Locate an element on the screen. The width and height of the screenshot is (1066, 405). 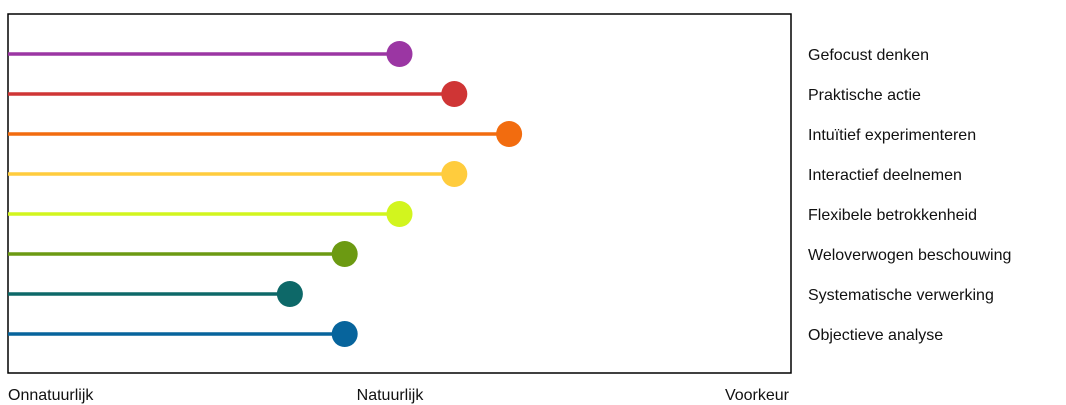
lollipop-point-intuitief-experimenteren is located at coordinates (509, 134).